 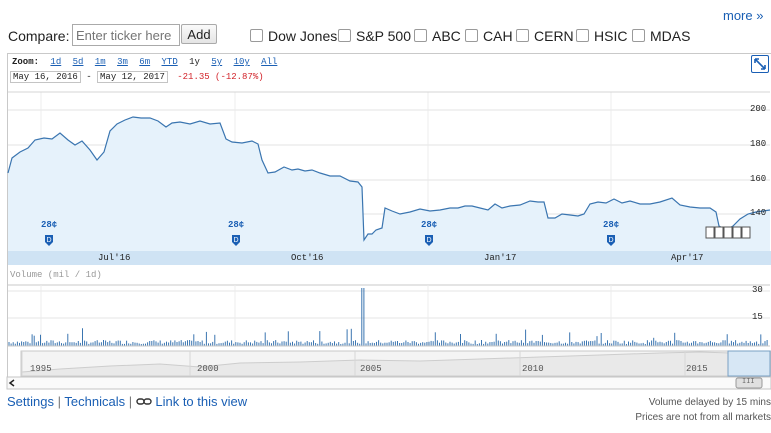 I want to click on zoom-all: All, so click(x=269, y=62).